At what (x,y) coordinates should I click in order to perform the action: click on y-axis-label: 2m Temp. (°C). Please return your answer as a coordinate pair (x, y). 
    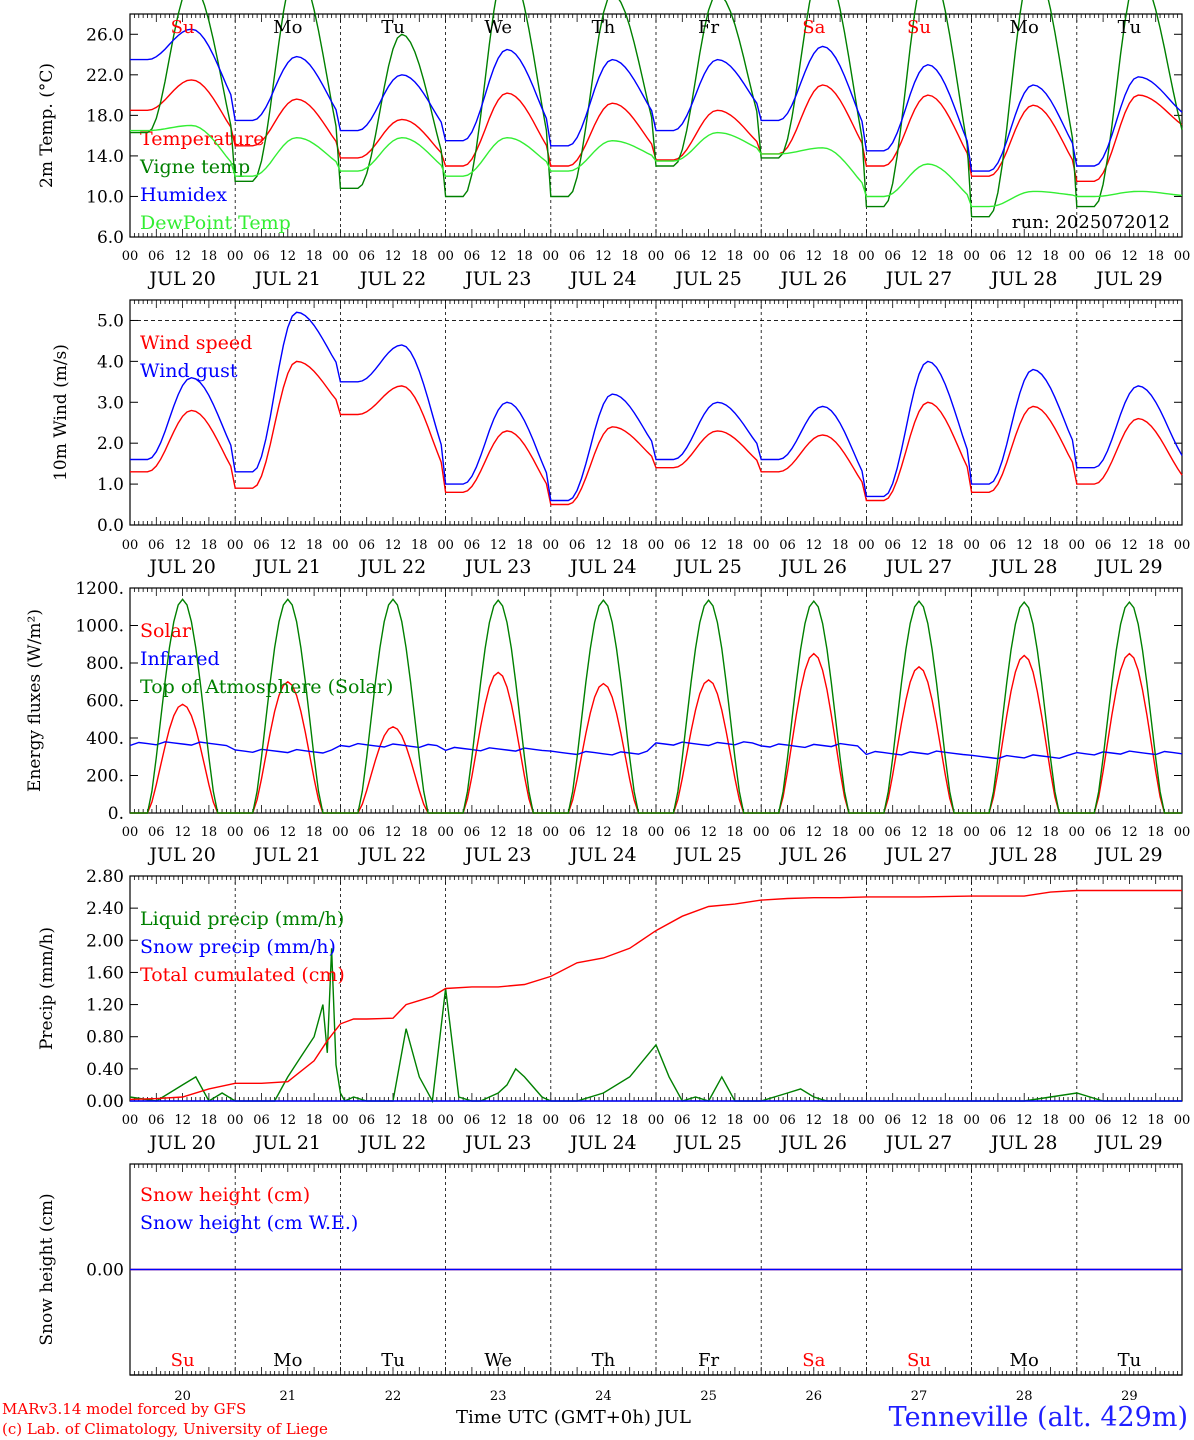
    Looking at the image, I should click on (47, 125).